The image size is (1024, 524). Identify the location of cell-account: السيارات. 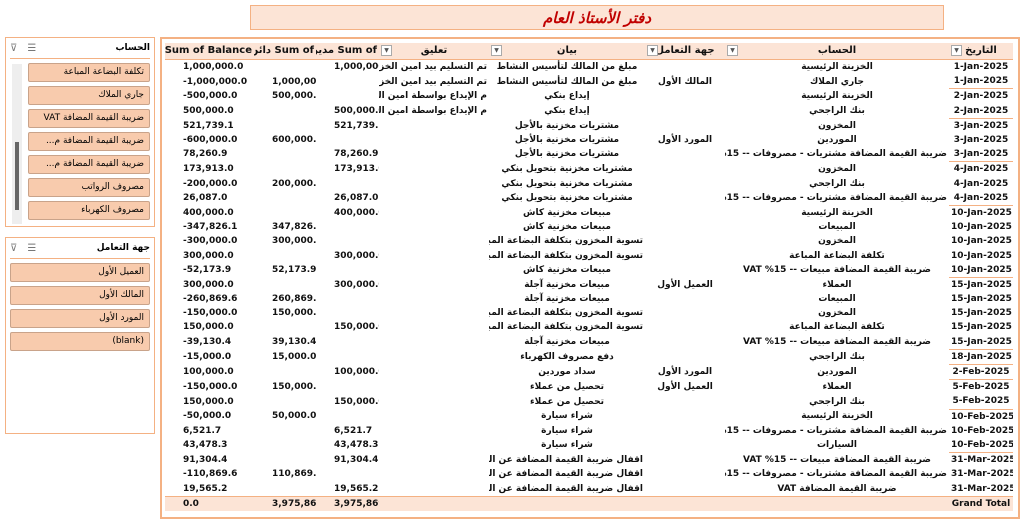
(837, 445).